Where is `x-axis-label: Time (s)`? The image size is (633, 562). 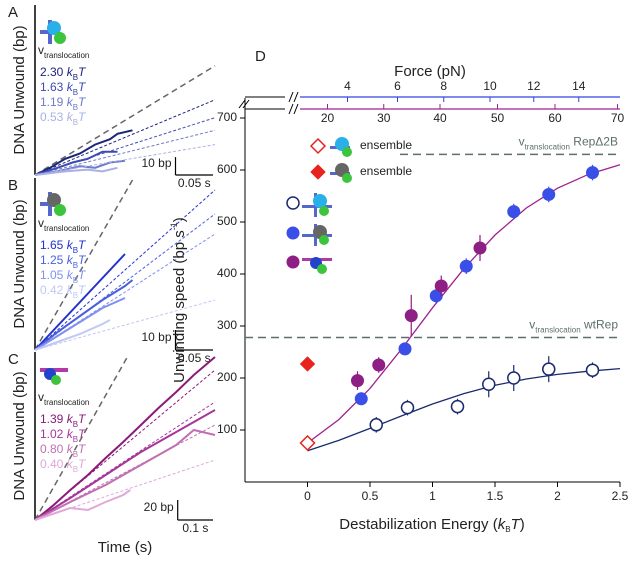
x-axis-label: Time (s) is located at coordinates (125, 547).